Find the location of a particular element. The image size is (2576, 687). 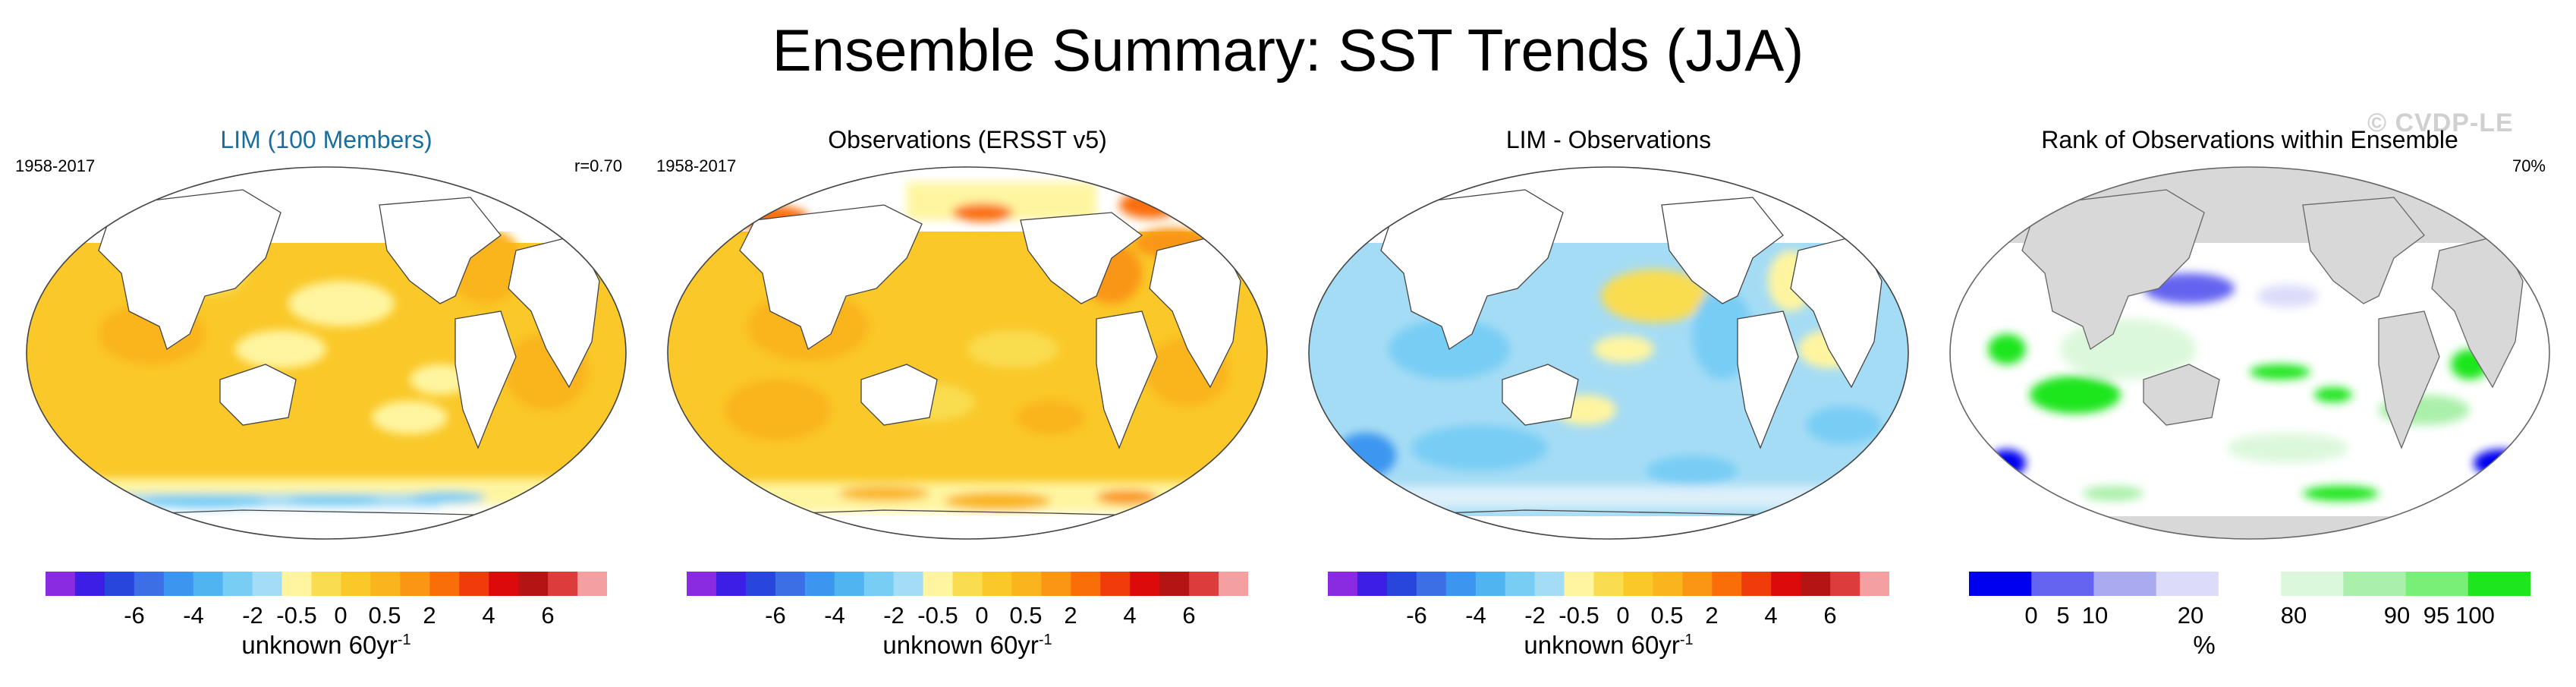

panel-title: LIM (100 Members) is located at coordinates (326, 139).